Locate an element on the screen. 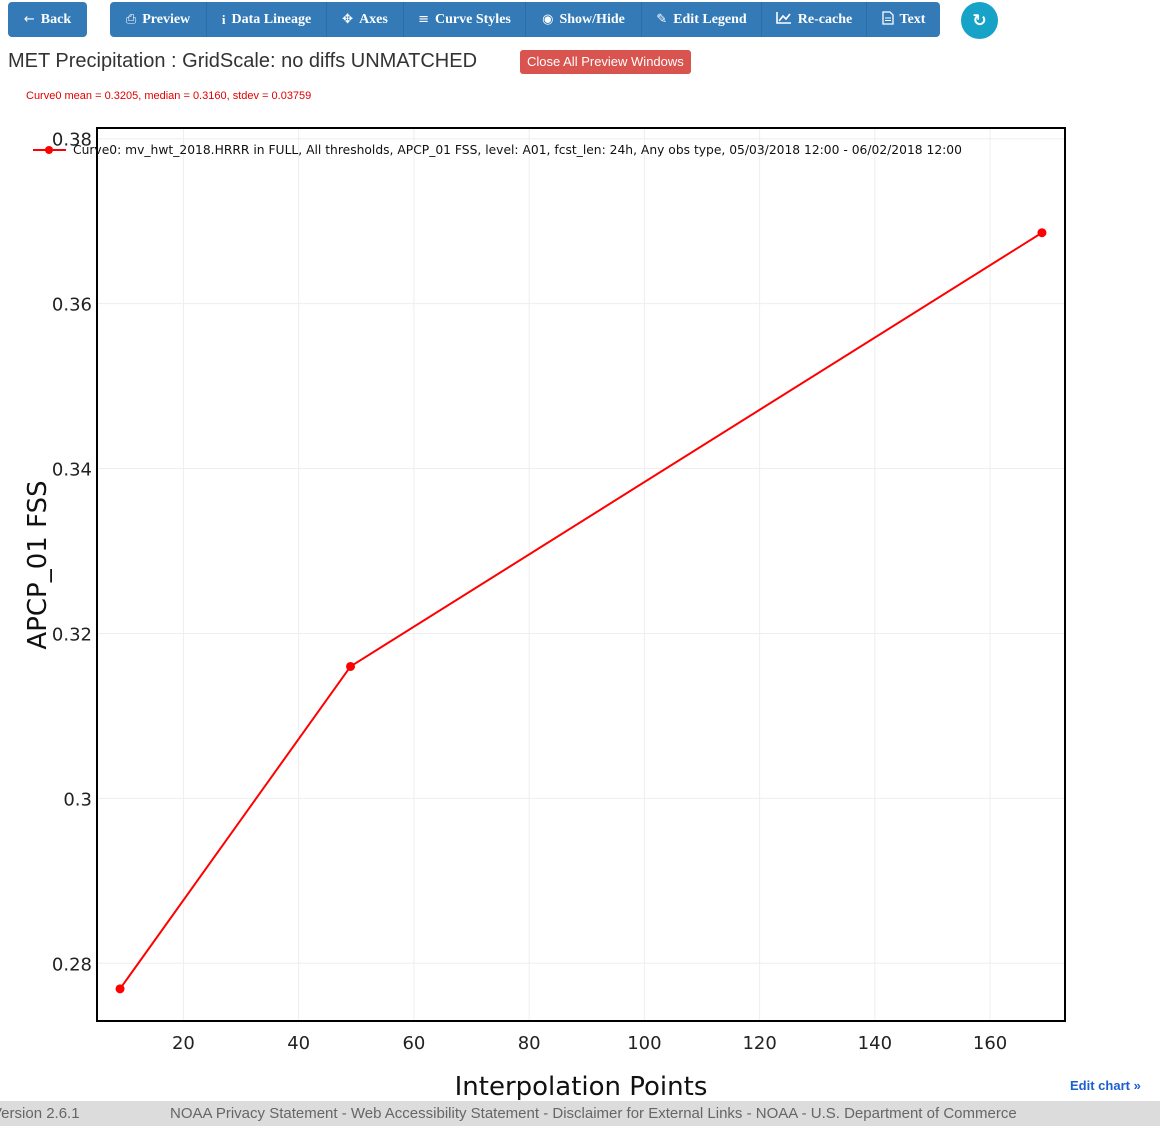  data-lineage-button: i Data Lineage is located at coordinates (266, 19).